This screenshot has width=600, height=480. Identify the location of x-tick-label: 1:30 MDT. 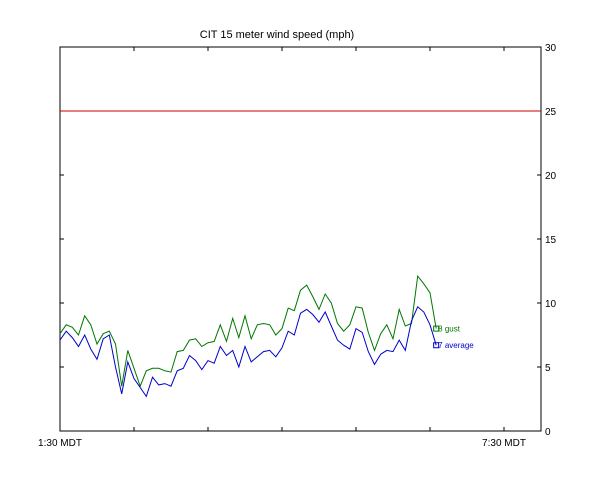
(60, 443).